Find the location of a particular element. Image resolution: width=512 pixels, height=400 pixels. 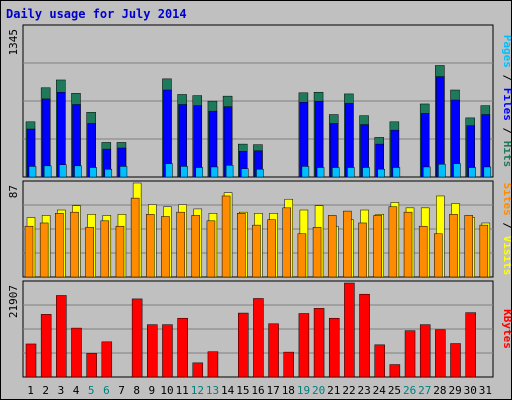

x-tick-label: 1 is located at coordinates (30, 390).